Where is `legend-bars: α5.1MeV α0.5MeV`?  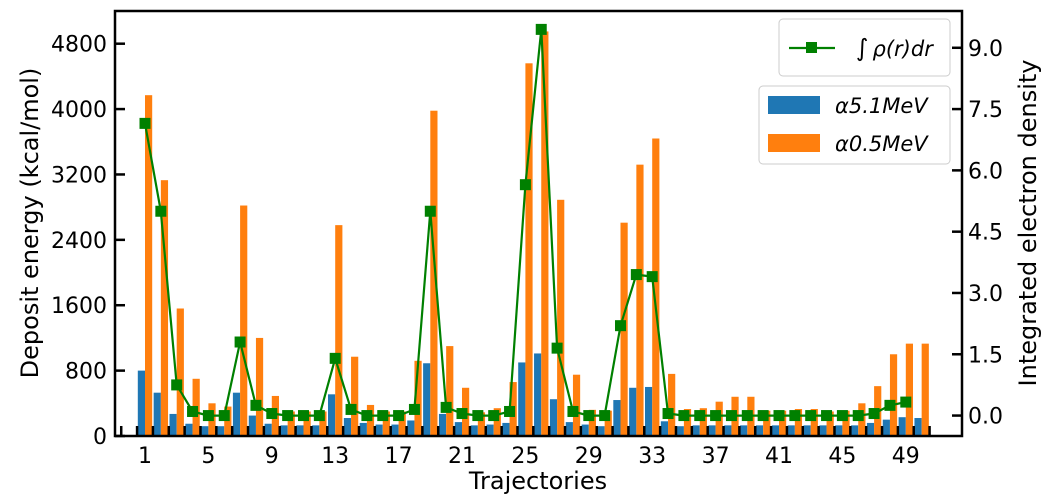
legend-bars: α5.1MeV α0.5MeV is located at coordinates (854, 125).